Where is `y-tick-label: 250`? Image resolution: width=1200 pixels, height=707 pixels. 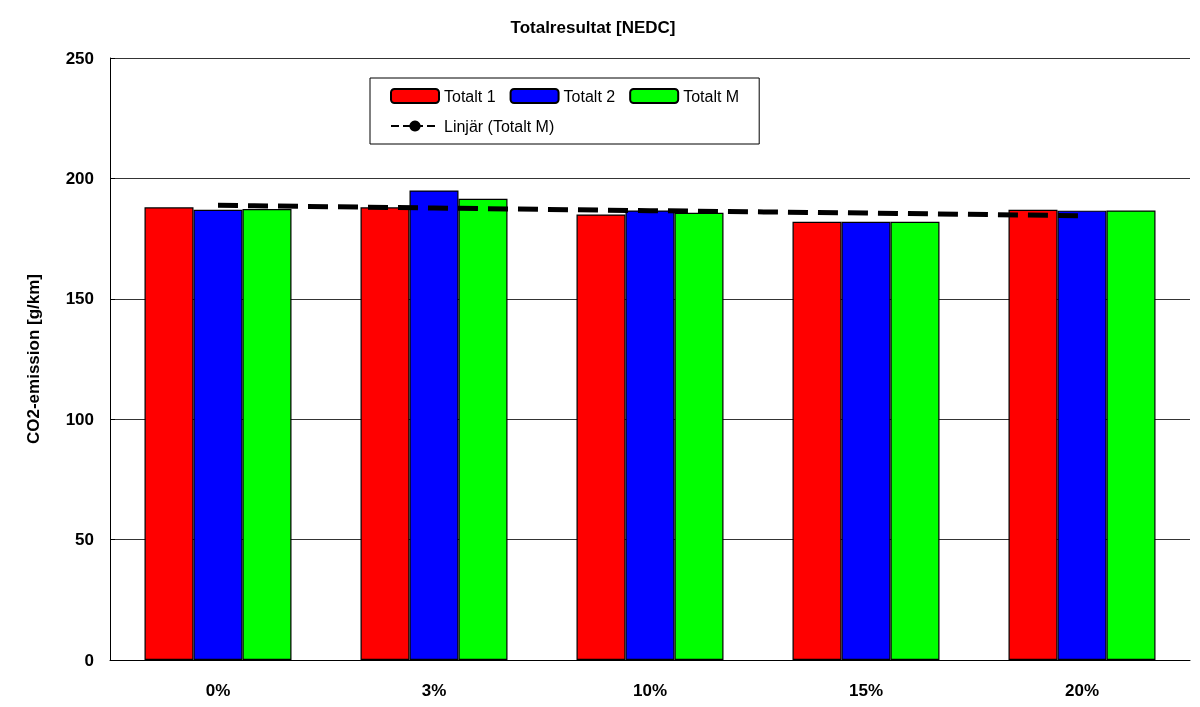 y-tick-label: 250 is located at coordinates (79, 58).